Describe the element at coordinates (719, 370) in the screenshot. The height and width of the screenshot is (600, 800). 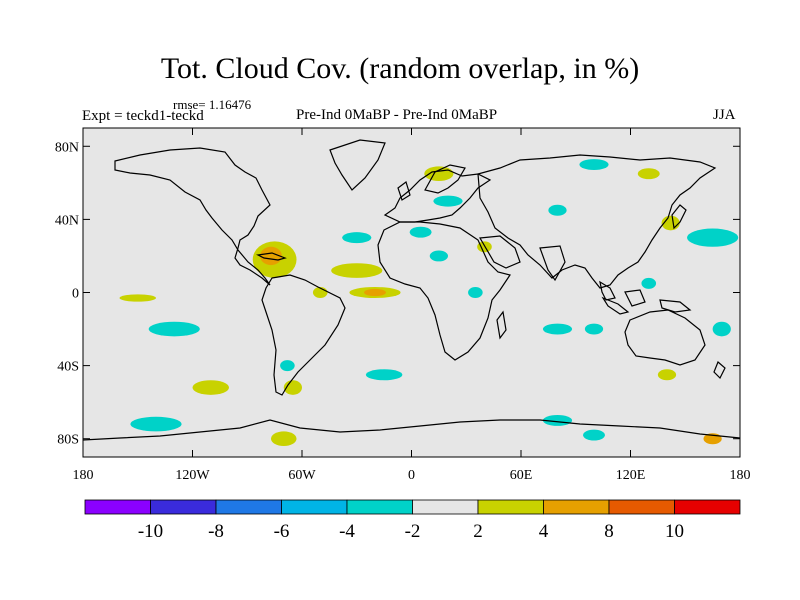
I see `coast-new-zealand` at that location.